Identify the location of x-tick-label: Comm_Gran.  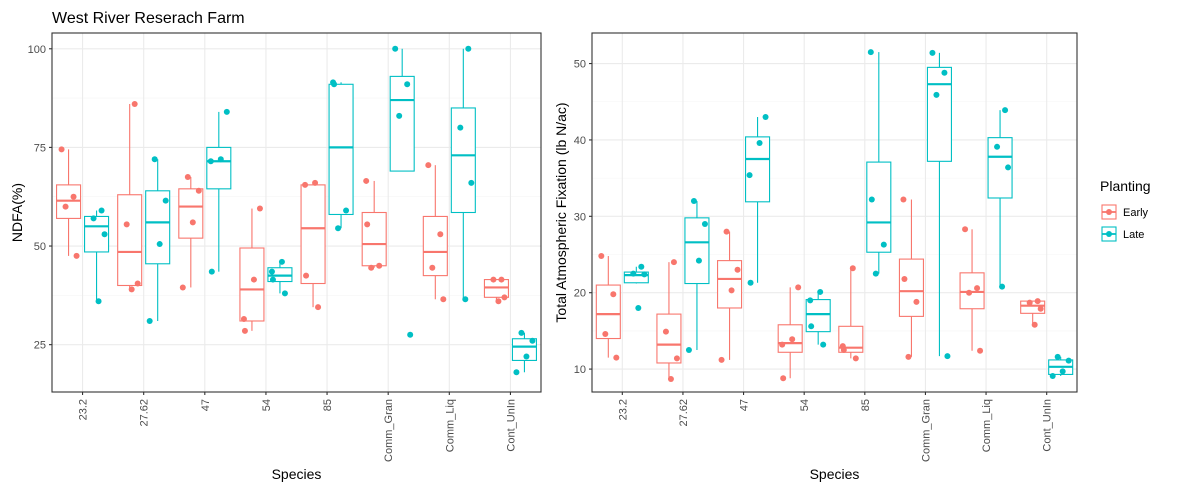
(389, 430).